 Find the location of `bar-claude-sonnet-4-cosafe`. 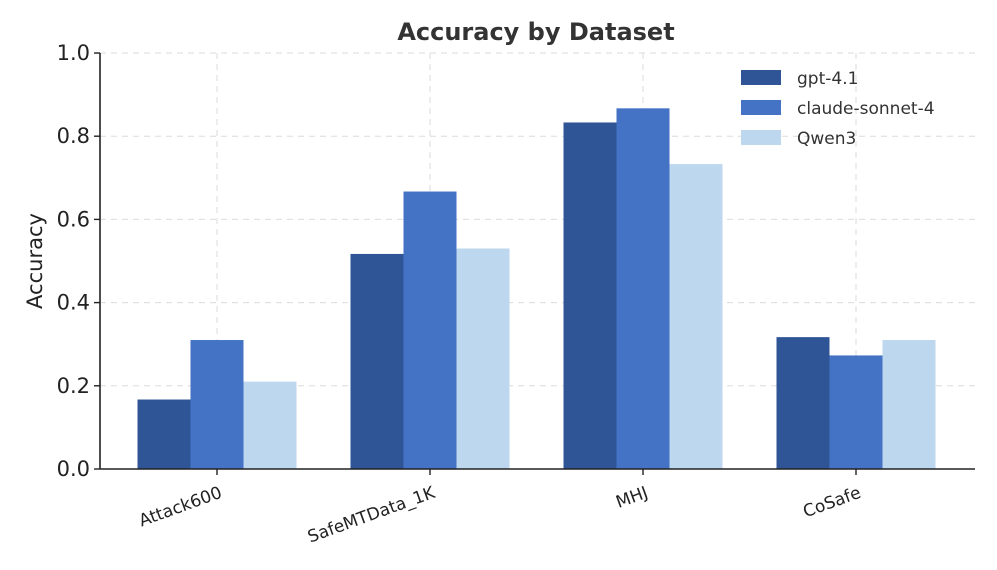

bar-claude-sonnet-4-cosafe is located at coordinates (856, 412).